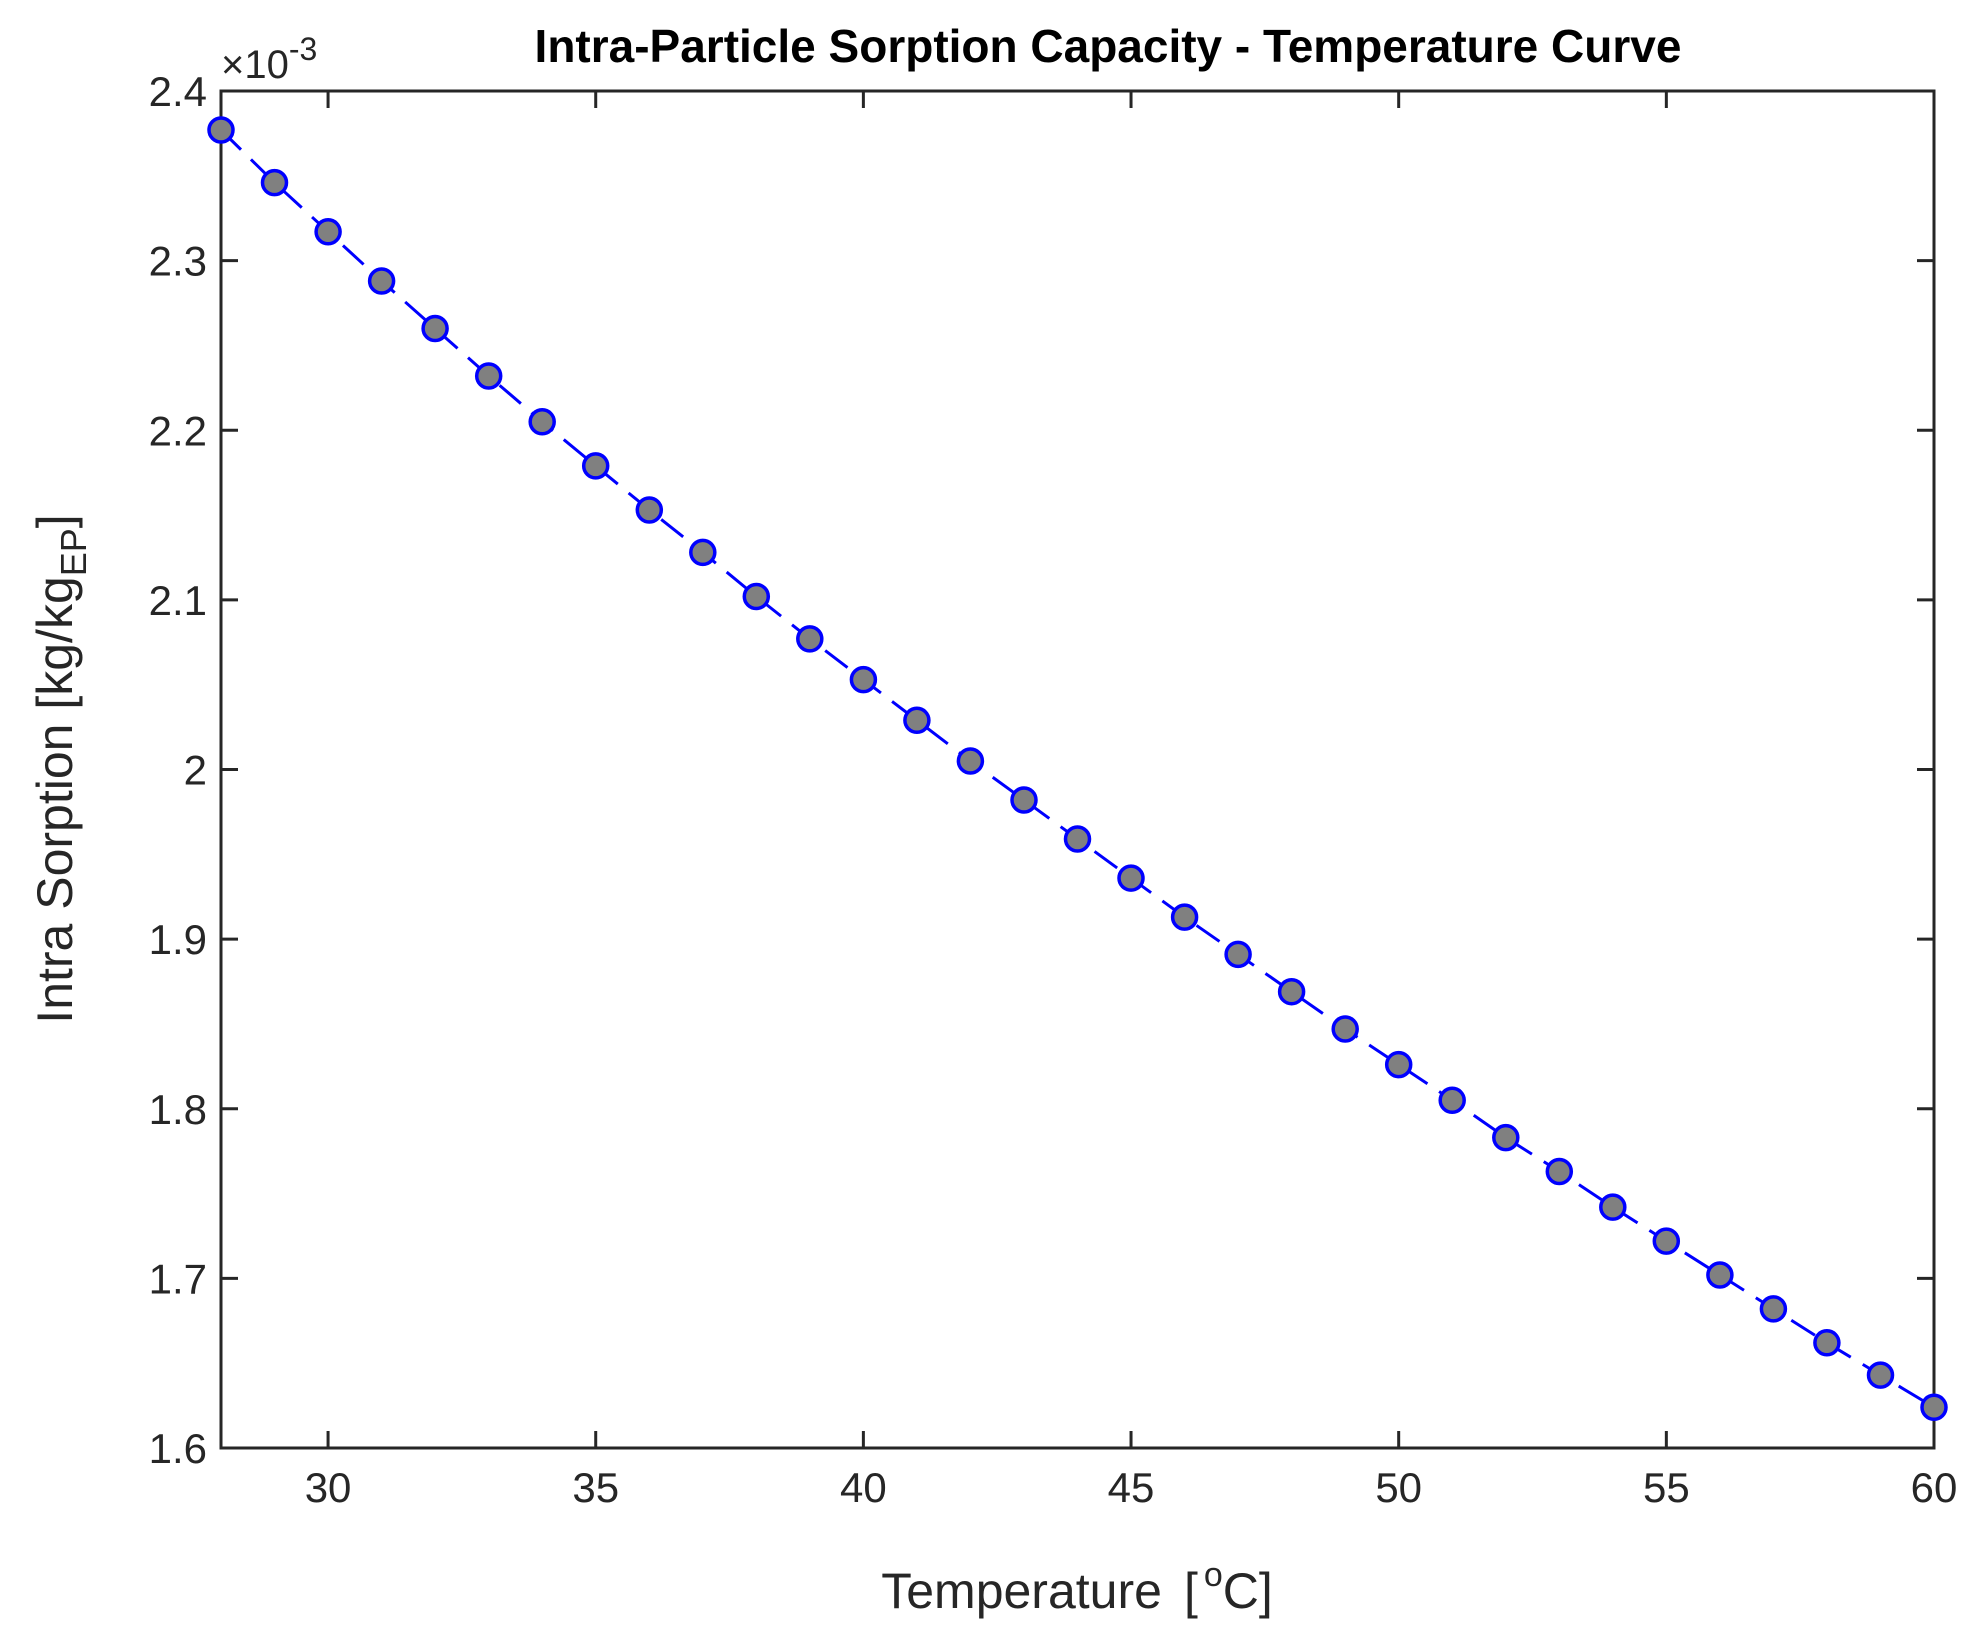  I want to click on x-axis-unit-sup: o, so click(1213, 1575).